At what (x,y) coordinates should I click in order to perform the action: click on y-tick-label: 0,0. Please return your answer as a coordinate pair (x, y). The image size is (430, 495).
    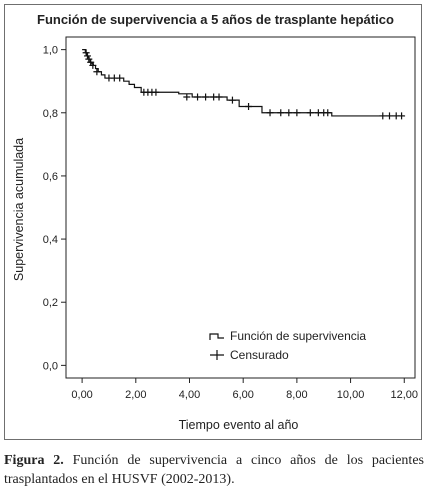
    Looking at the image, I should click on (50, 366).